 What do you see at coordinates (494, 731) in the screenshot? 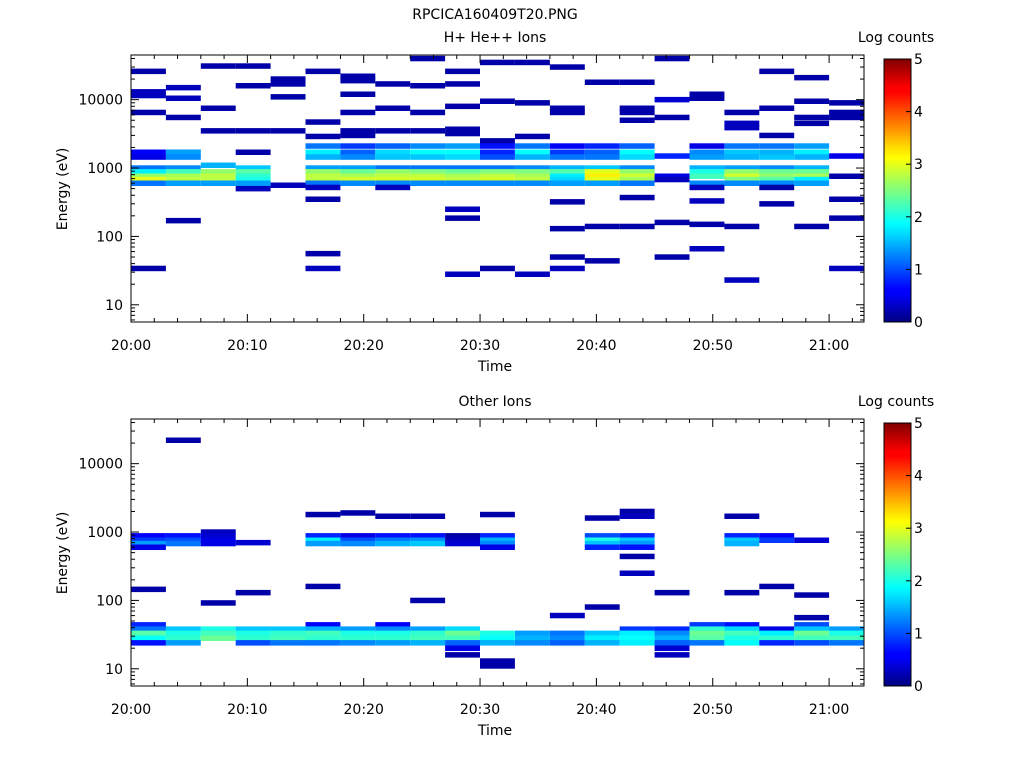
I see `x-axis-label: Time` at bounding box center [494, 731].